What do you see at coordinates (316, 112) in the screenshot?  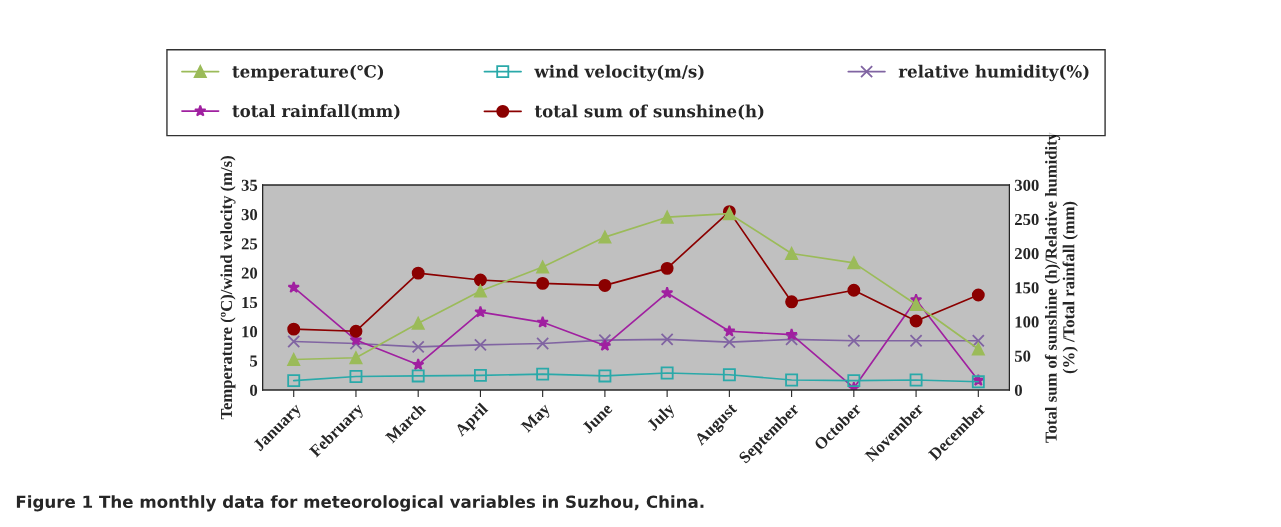 I see `legend-label: total rainfall(mm)` at bounding box center [316, 112].